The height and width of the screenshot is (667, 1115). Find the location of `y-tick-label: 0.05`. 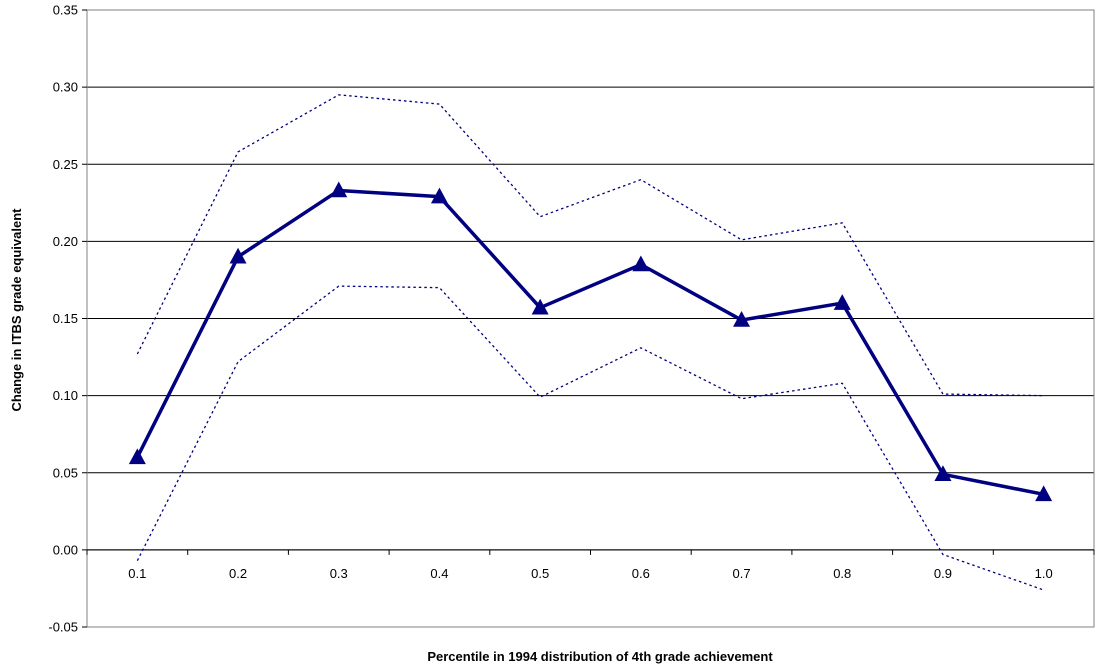

y-tick-label: 0.05 is located at coordinates (65, 472).